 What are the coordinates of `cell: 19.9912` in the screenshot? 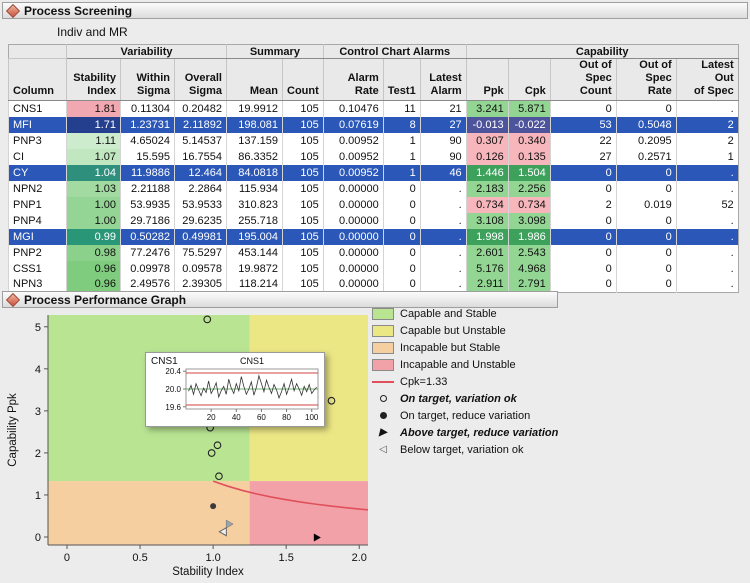 It's located at (254, 108).